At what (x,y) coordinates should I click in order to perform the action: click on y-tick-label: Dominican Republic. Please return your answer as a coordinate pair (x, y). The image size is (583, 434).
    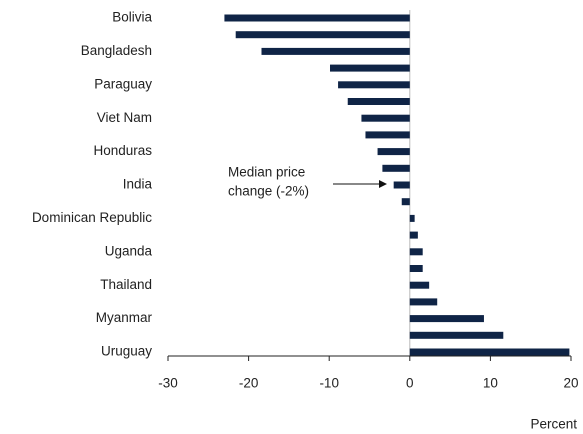
    Looking at the image, I should click on (92, 217).